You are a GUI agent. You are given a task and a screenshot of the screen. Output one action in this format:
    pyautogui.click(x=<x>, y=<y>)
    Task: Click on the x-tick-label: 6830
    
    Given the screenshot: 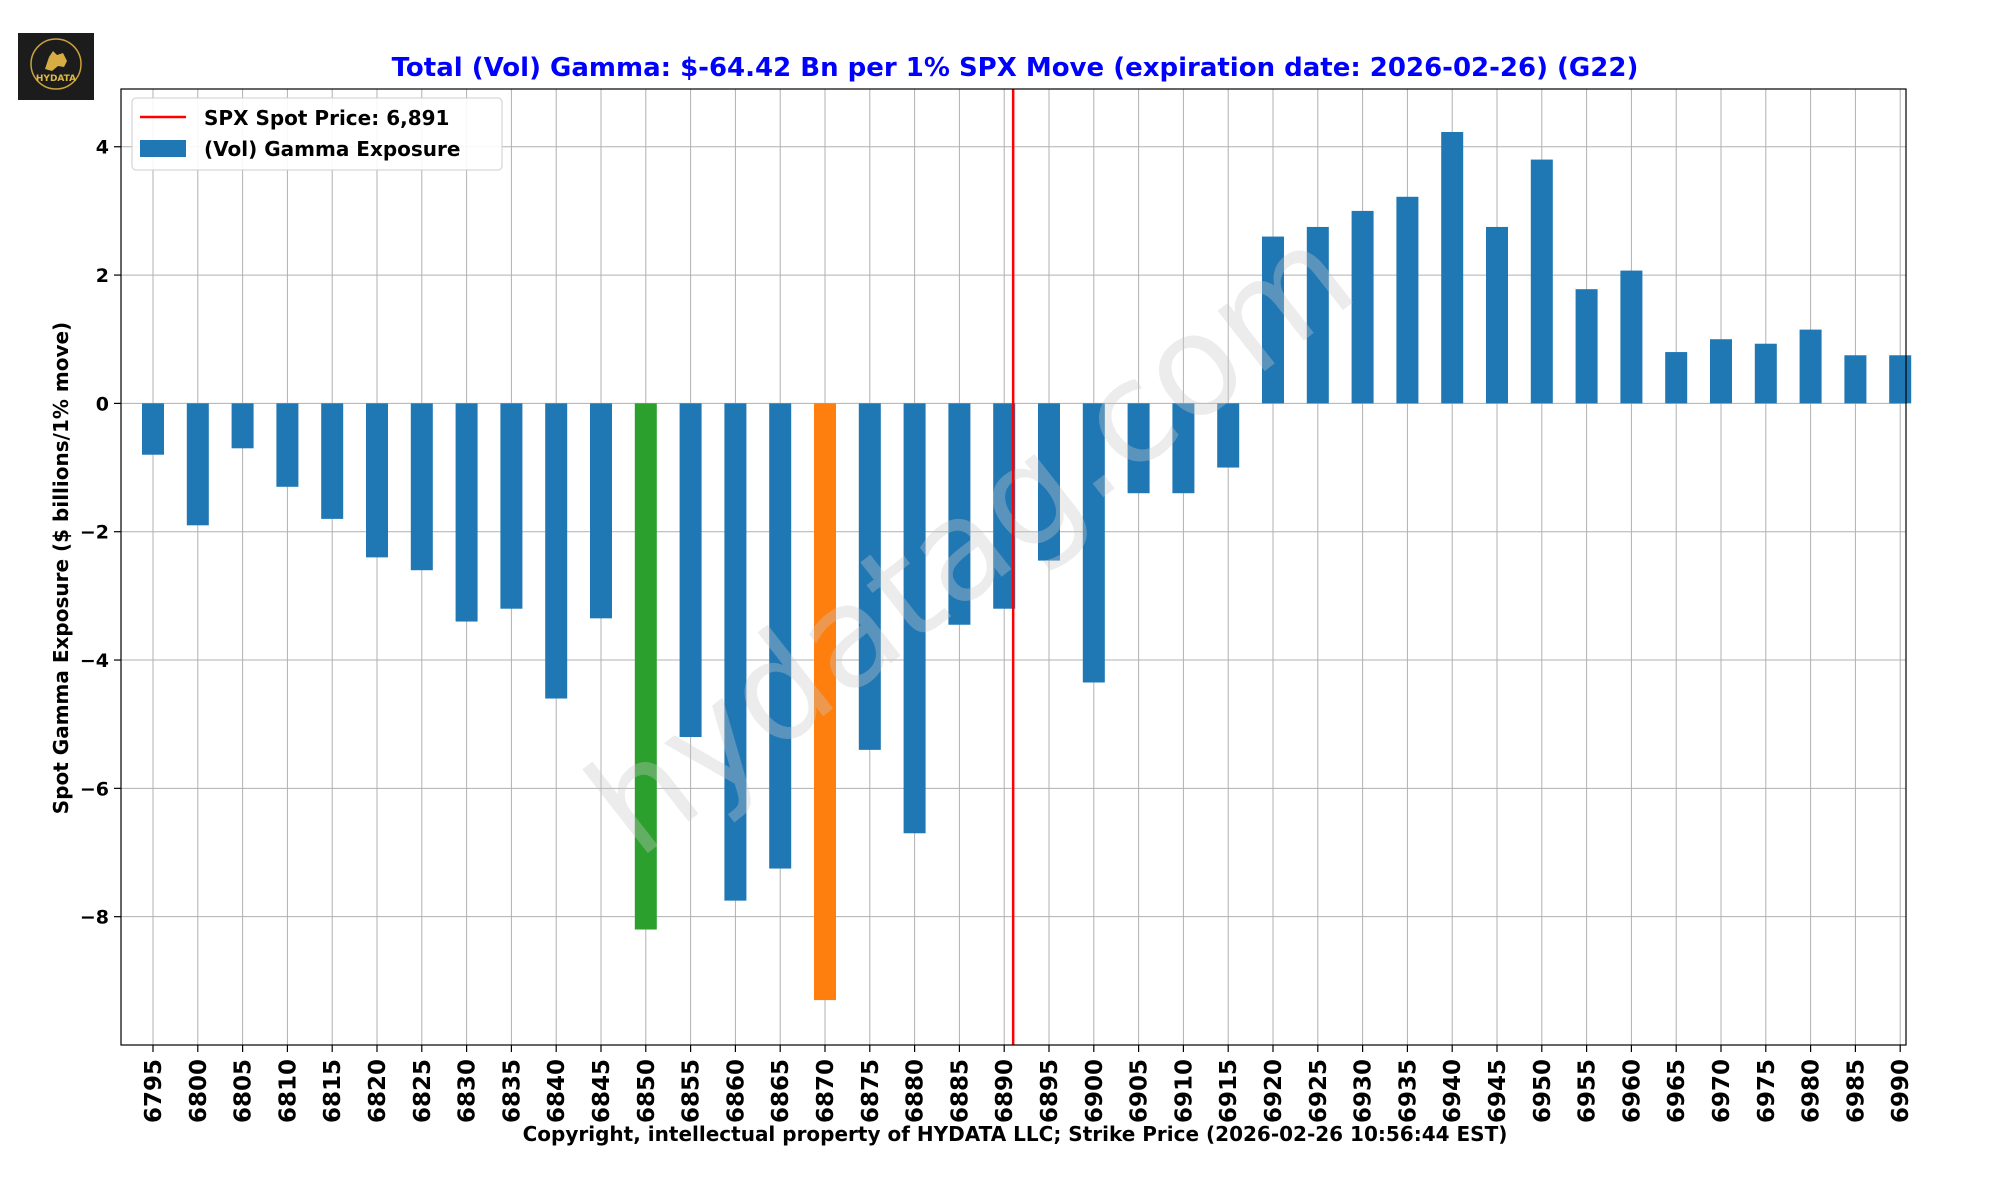 What is the action you would take?
    pyautogui.click(x=468, y=1091)
    